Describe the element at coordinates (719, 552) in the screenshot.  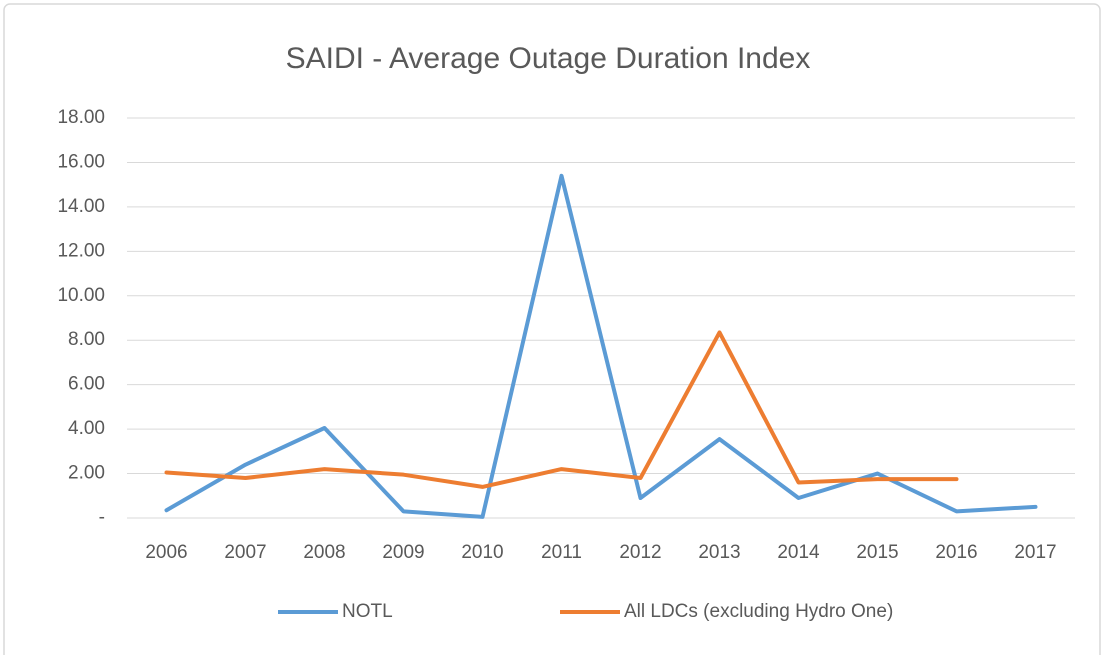
I see `x-tick-label: 2013` at that location.